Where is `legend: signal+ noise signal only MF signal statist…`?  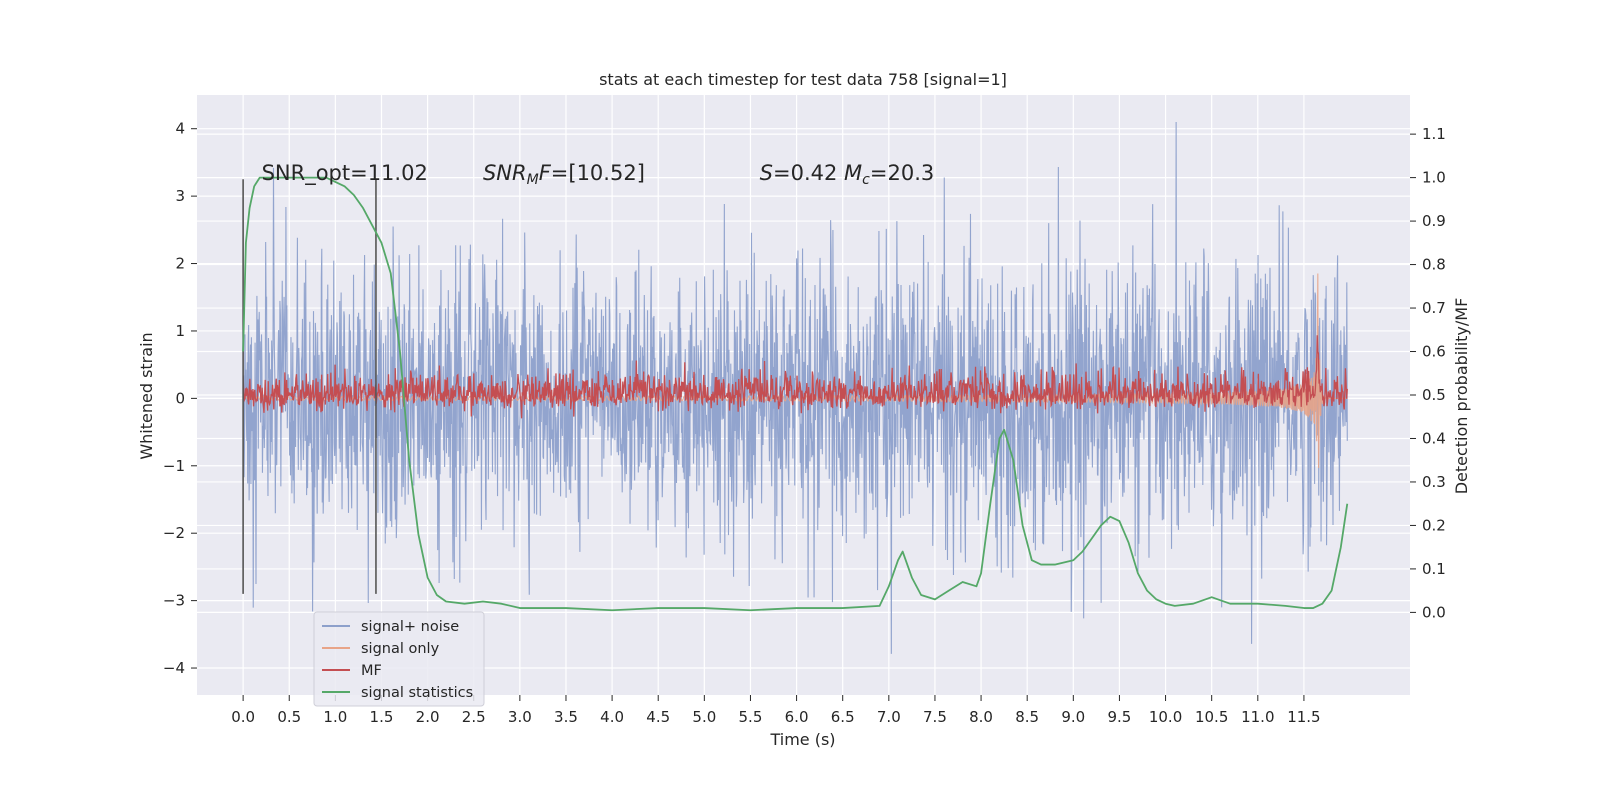
legend: signal+ noise signal only MF signal statist… is located at coordinates (399, 659).